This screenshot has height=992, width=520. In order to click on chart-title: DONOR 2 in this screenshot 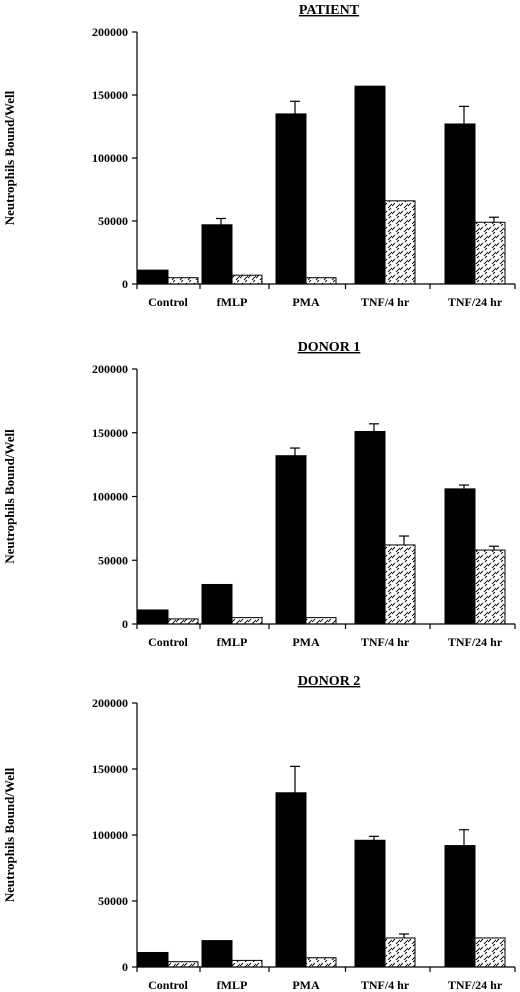, I will do `click(329, 681)`.